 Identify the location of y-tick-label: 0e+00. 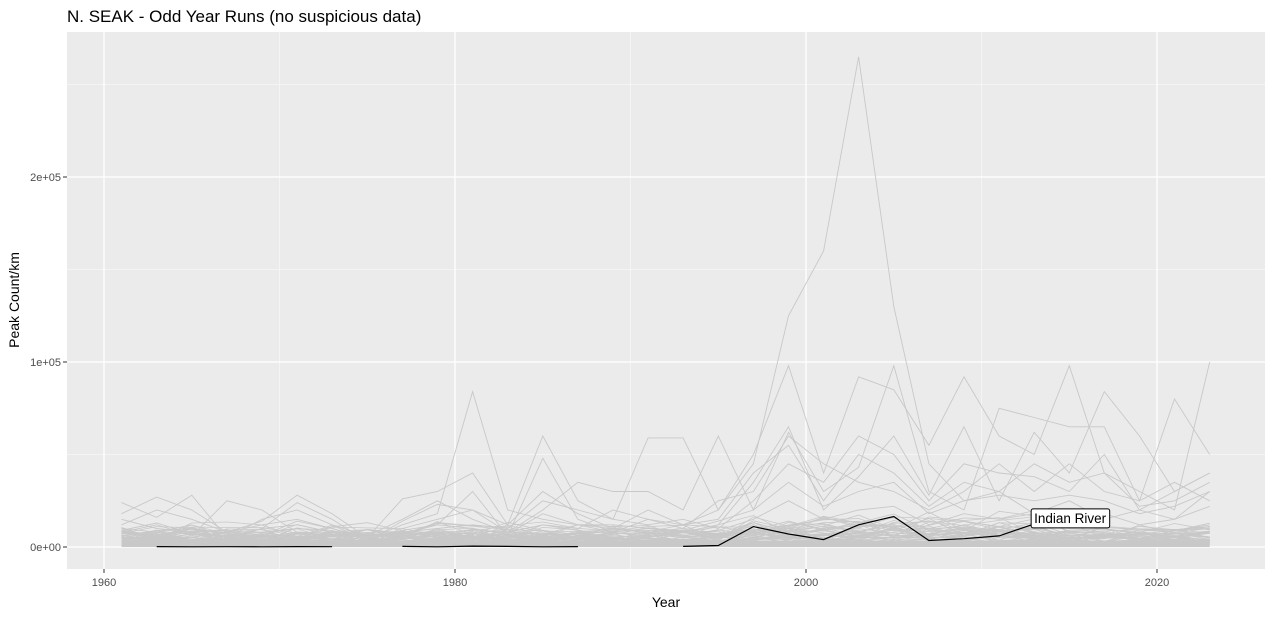
(45, 548).